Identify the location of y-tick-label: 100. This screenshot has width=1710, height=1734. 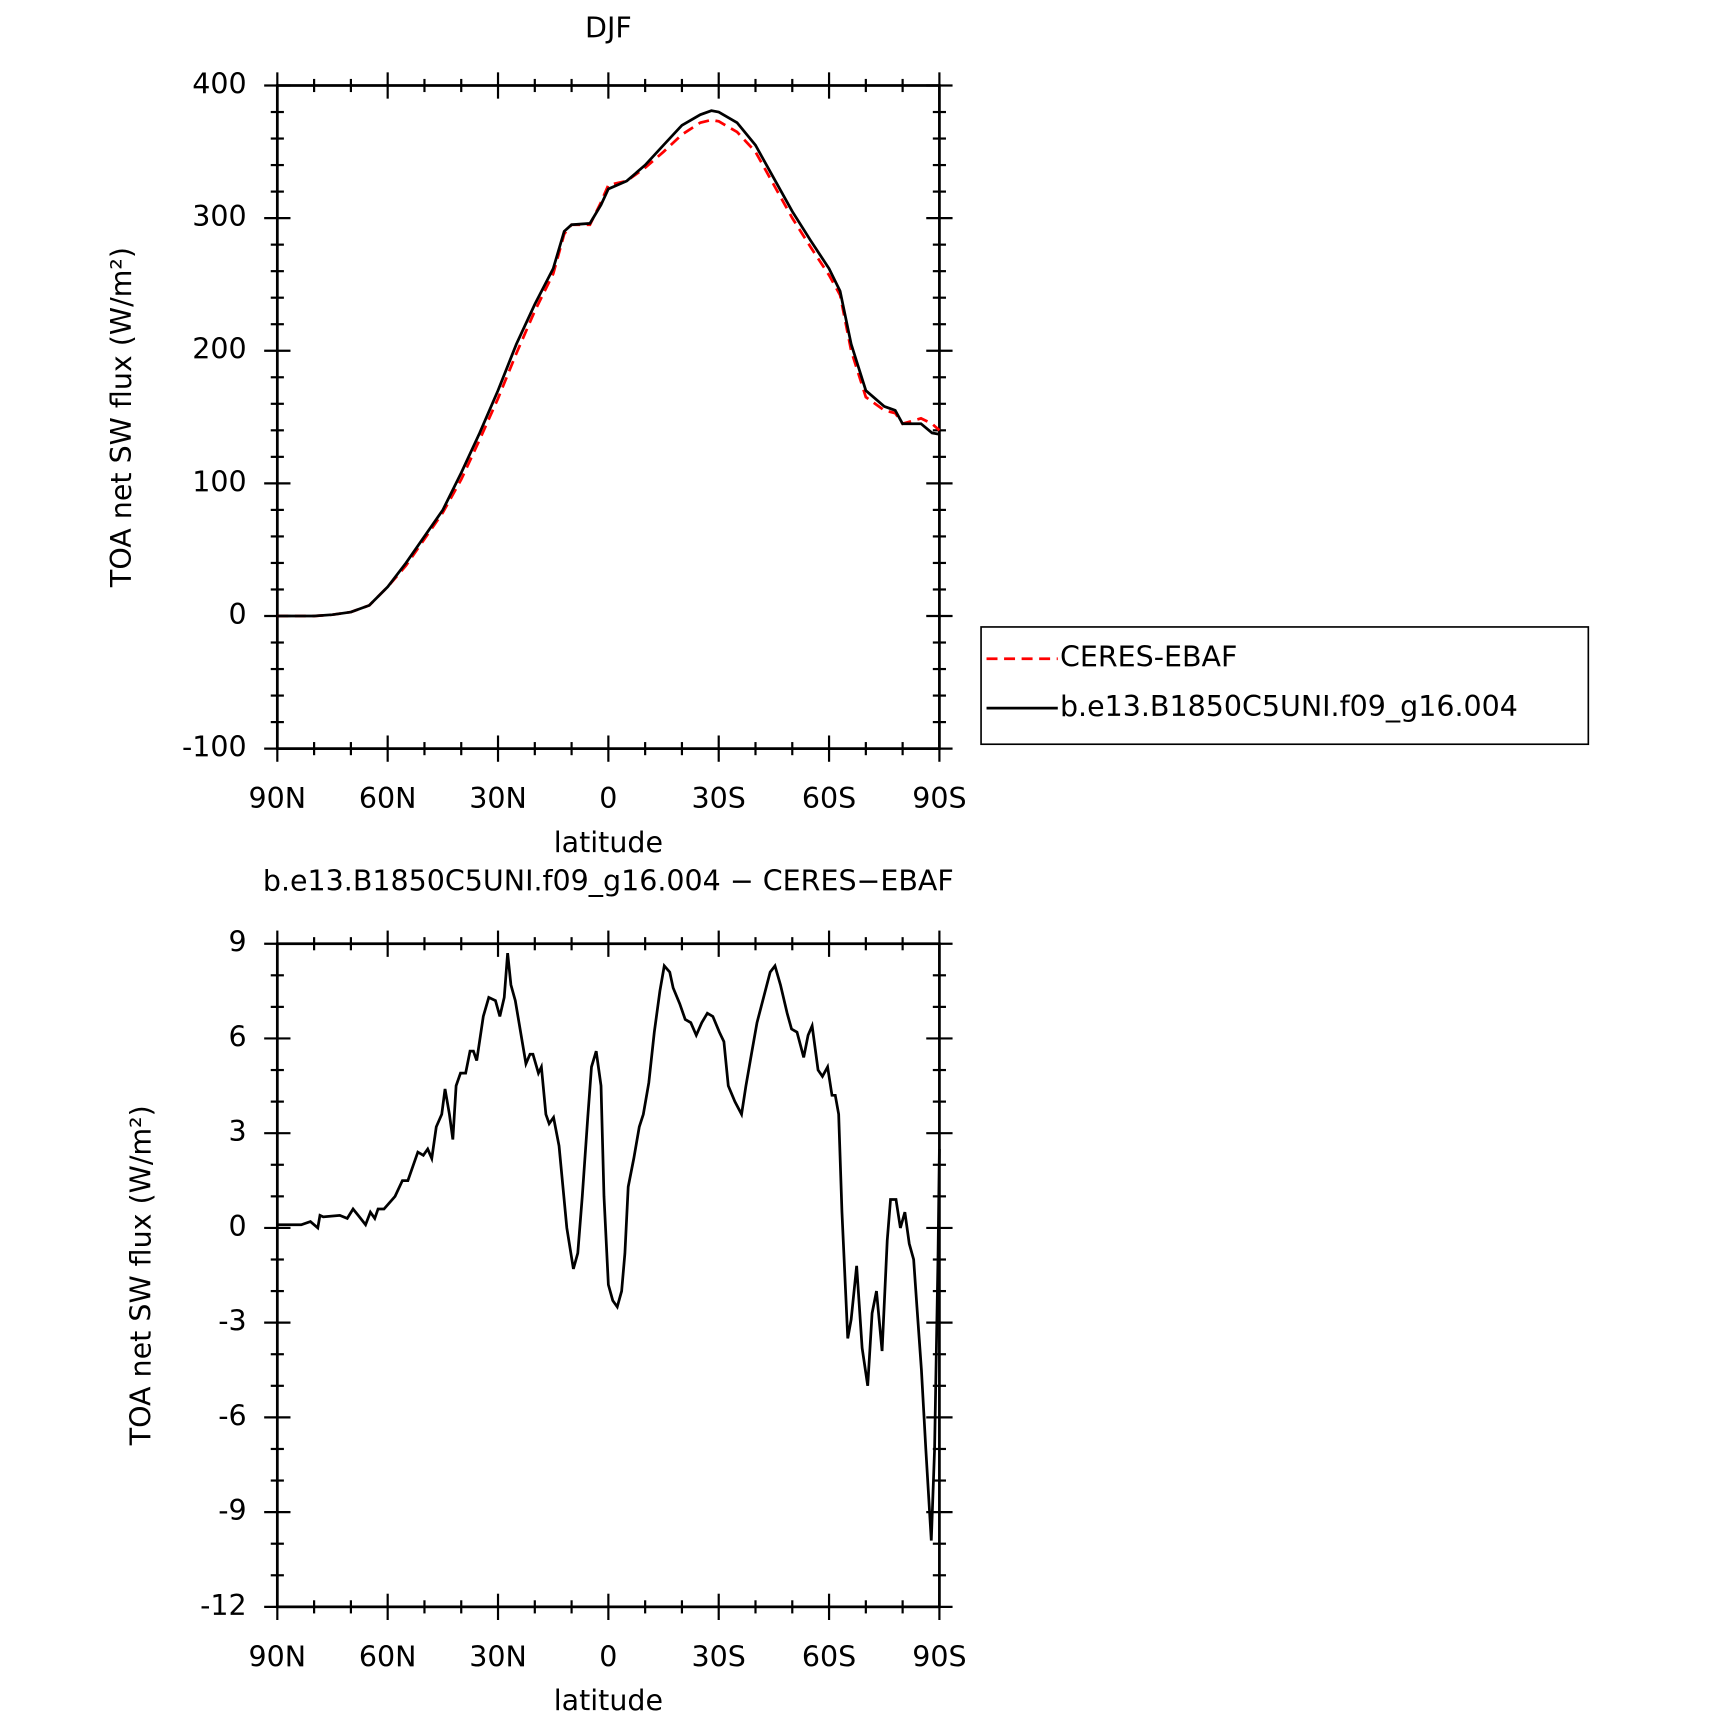
(219, 481).